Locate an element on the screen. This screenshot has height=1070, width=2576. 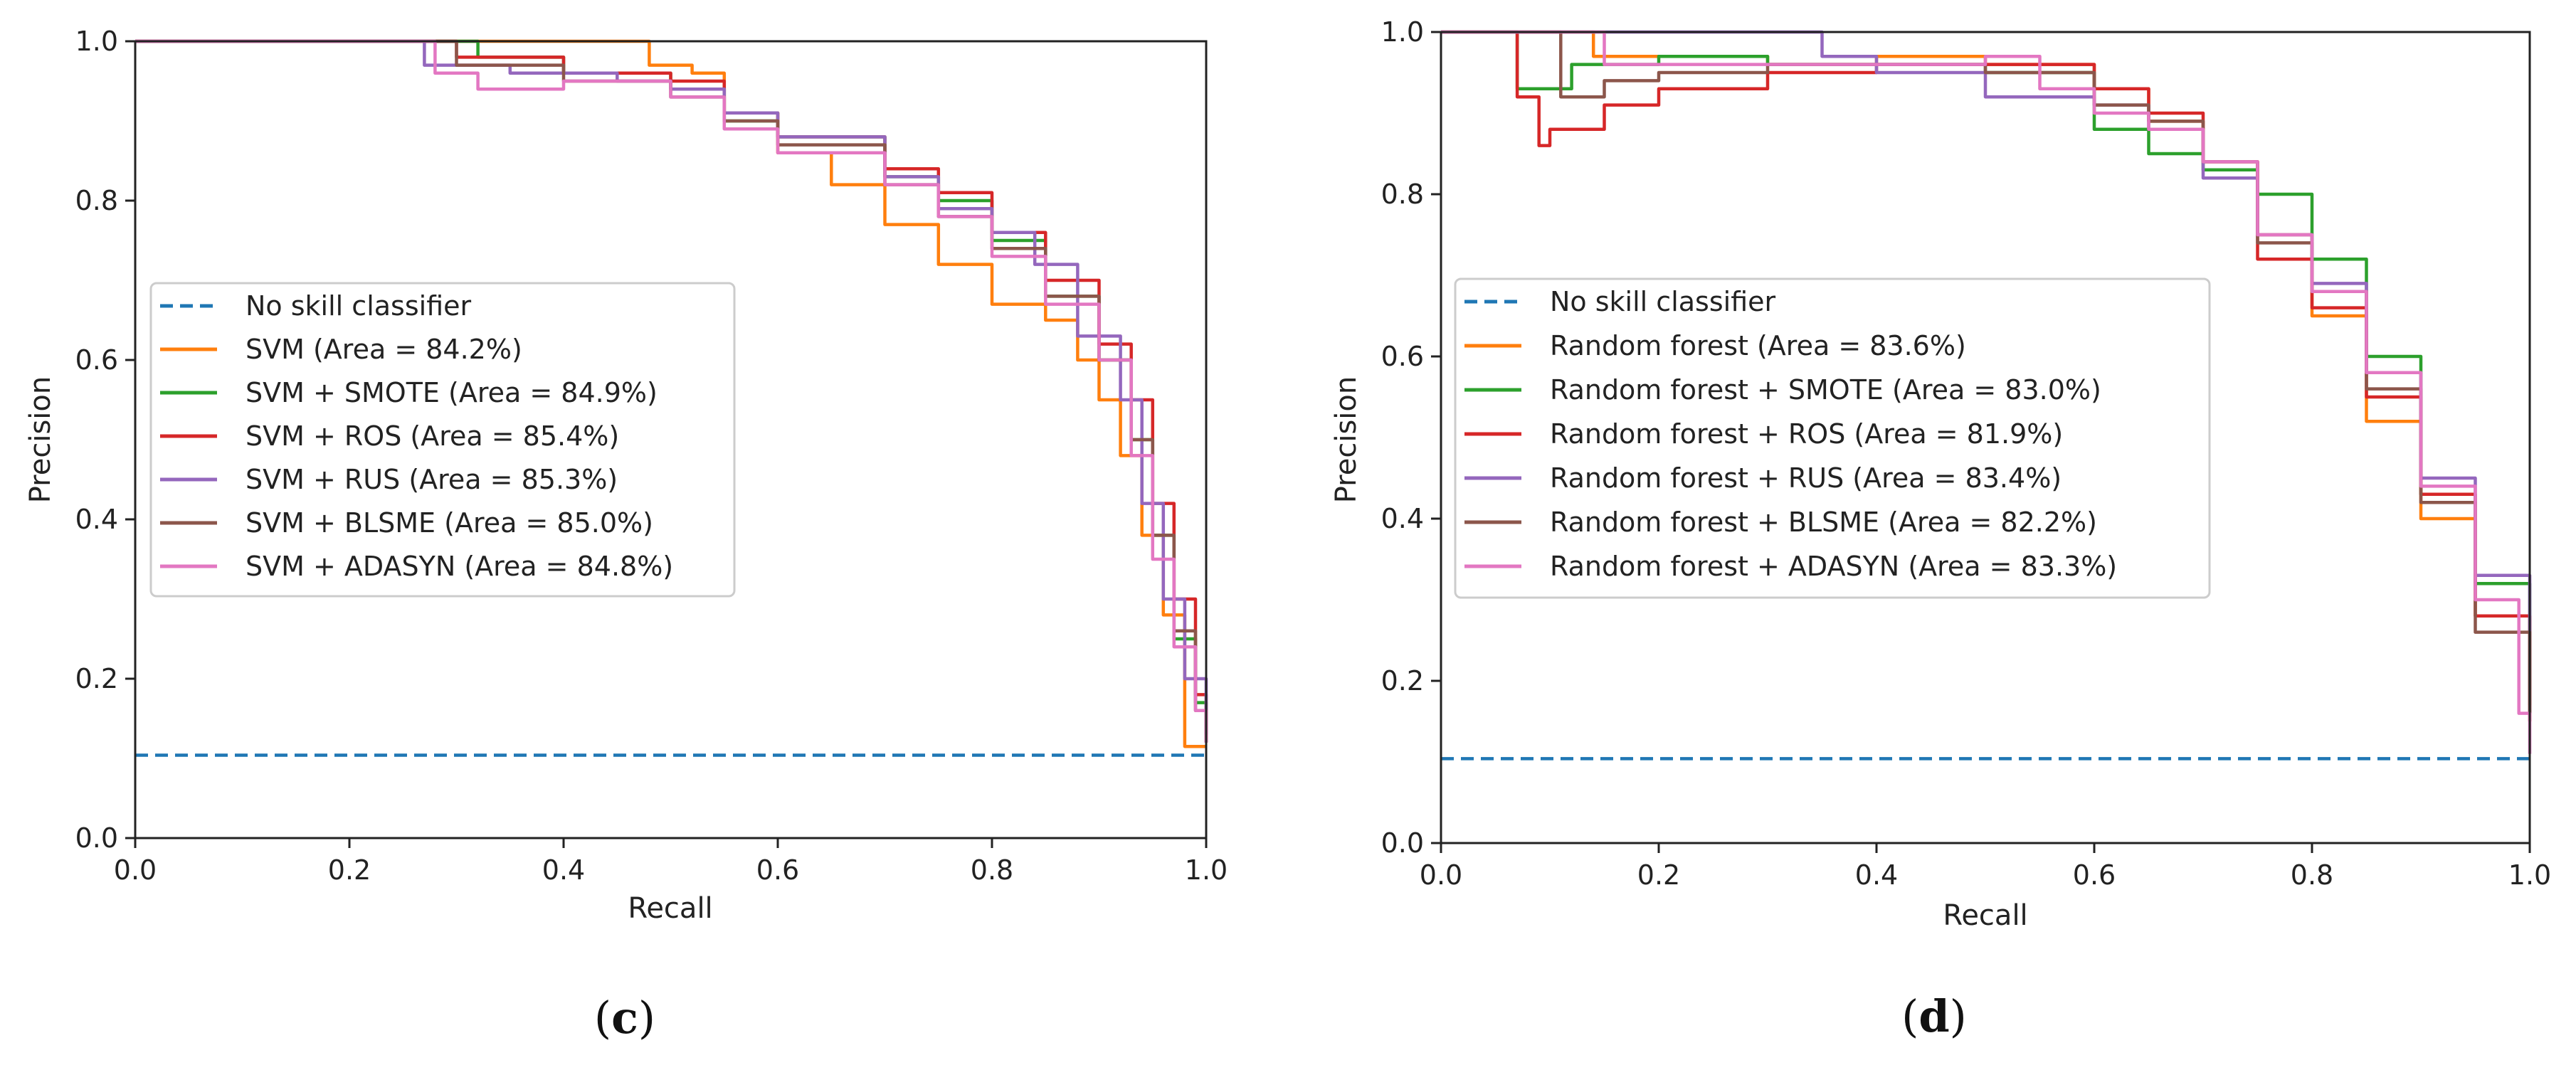
panel-label-letter: c is located at coordinates (624, 1018).